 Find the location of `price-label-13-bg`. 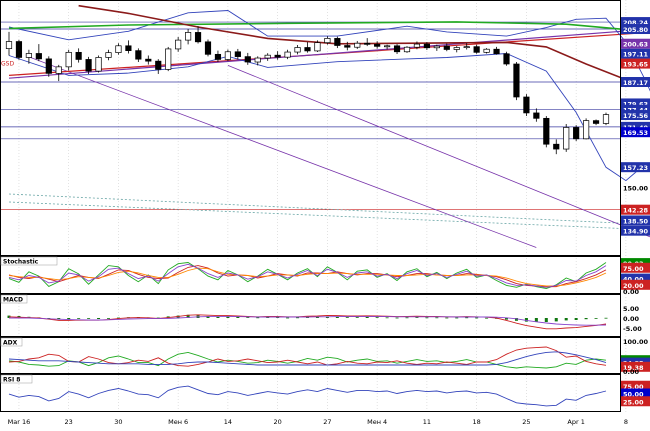

price-label-13-bg is located at coordinates (635, 209).